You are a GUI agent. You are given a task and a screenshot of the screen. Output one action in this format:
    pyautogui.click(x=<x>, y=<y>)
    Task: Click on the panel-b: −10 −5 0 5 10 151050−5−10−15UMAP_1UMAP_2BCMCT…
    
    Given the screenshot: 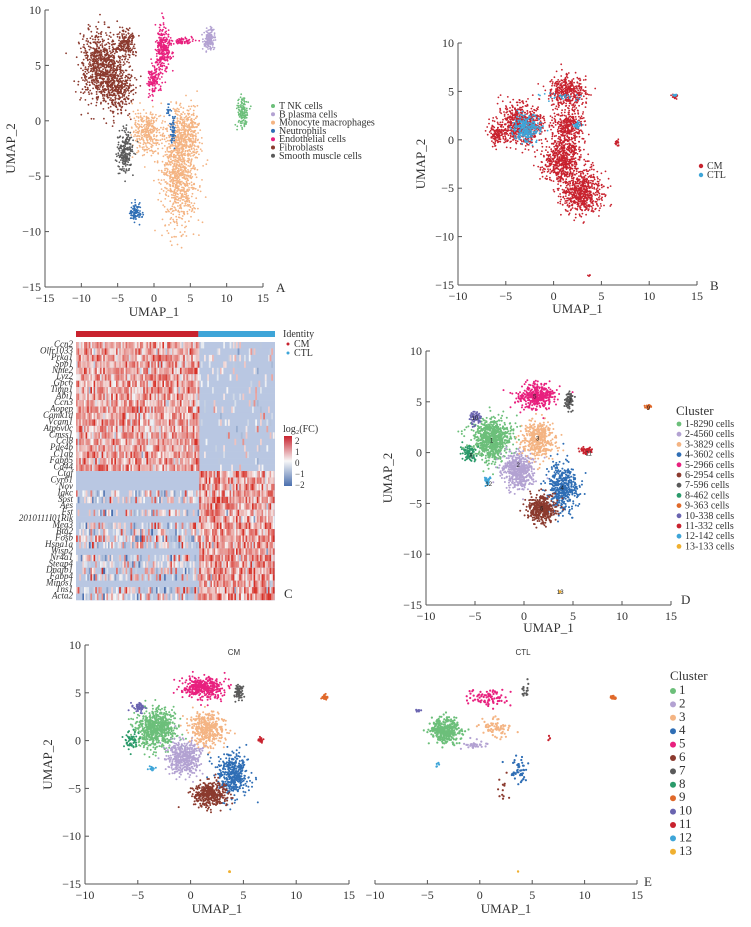 What is the action you would take?
    pyautogui.click(x=569, y=176)
    